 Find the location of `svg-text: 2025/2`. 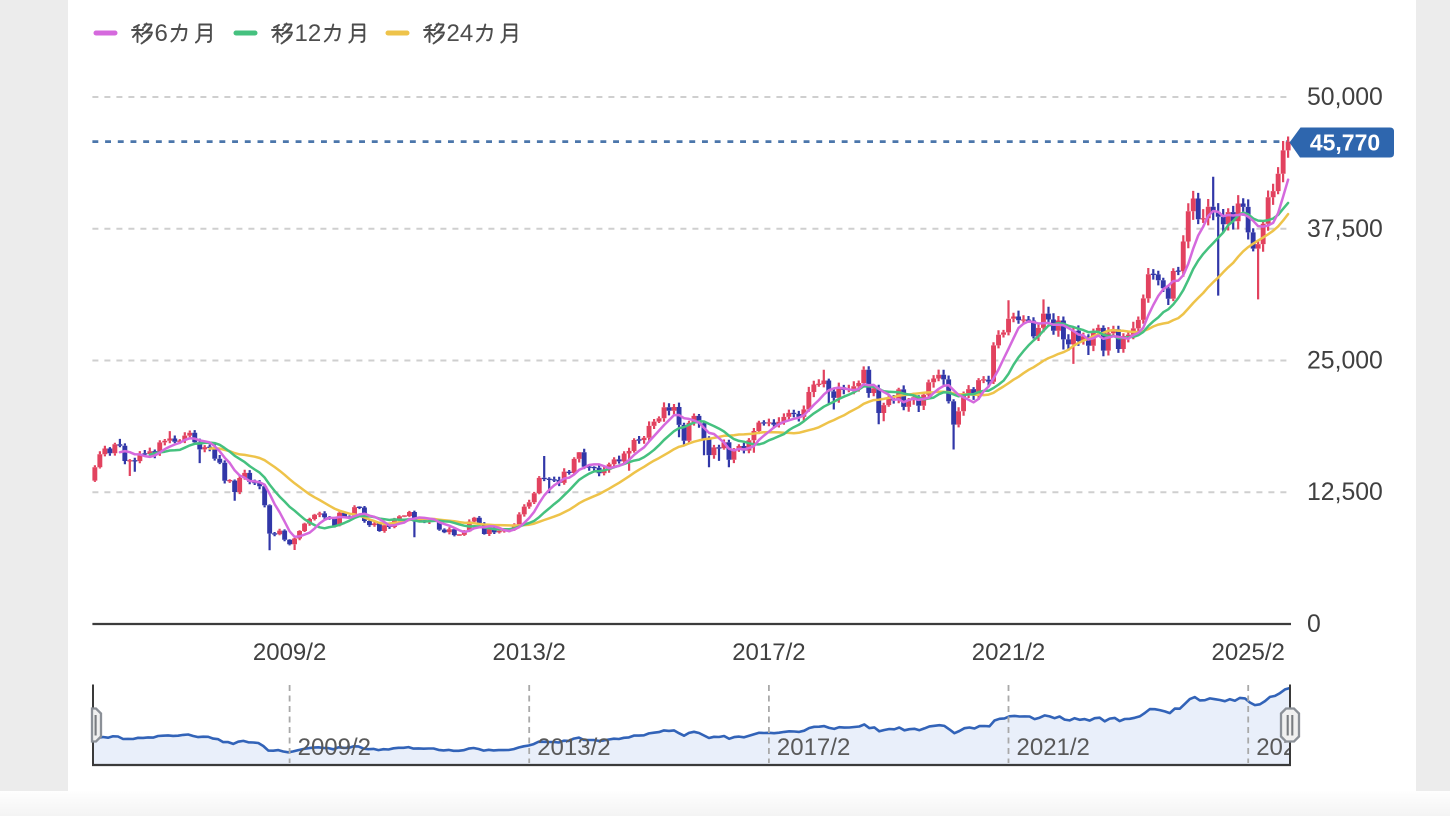

svg-text: 2025/2 is located at coordinates (1247, 652).